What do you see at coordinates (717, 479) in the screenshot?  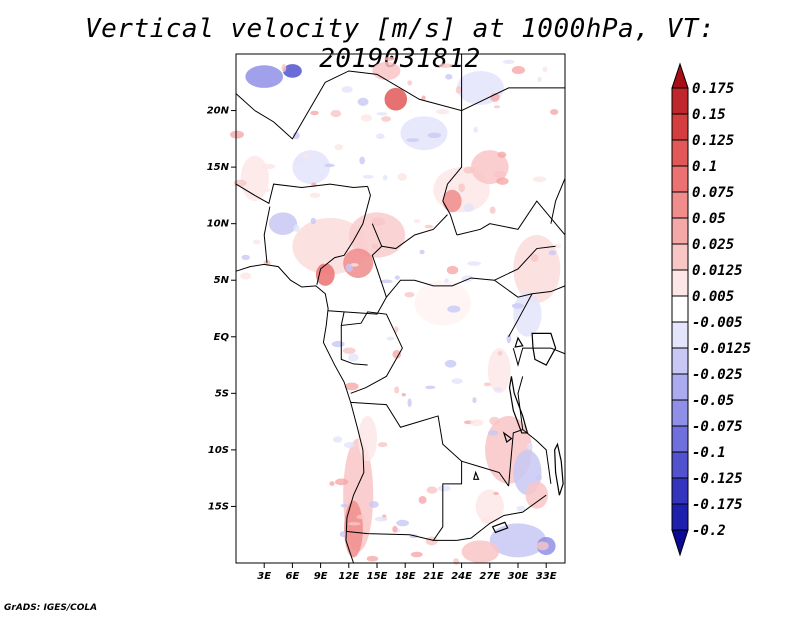 I see `colorbar-label: -0.125` at bounding box center [717, 479].